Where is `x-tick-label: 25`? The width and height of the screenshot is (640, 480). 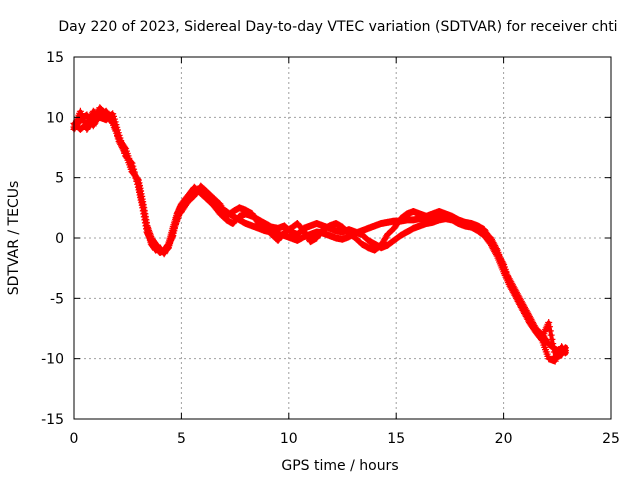 x-tick-label: 25 is located at coordinates (611, 439).